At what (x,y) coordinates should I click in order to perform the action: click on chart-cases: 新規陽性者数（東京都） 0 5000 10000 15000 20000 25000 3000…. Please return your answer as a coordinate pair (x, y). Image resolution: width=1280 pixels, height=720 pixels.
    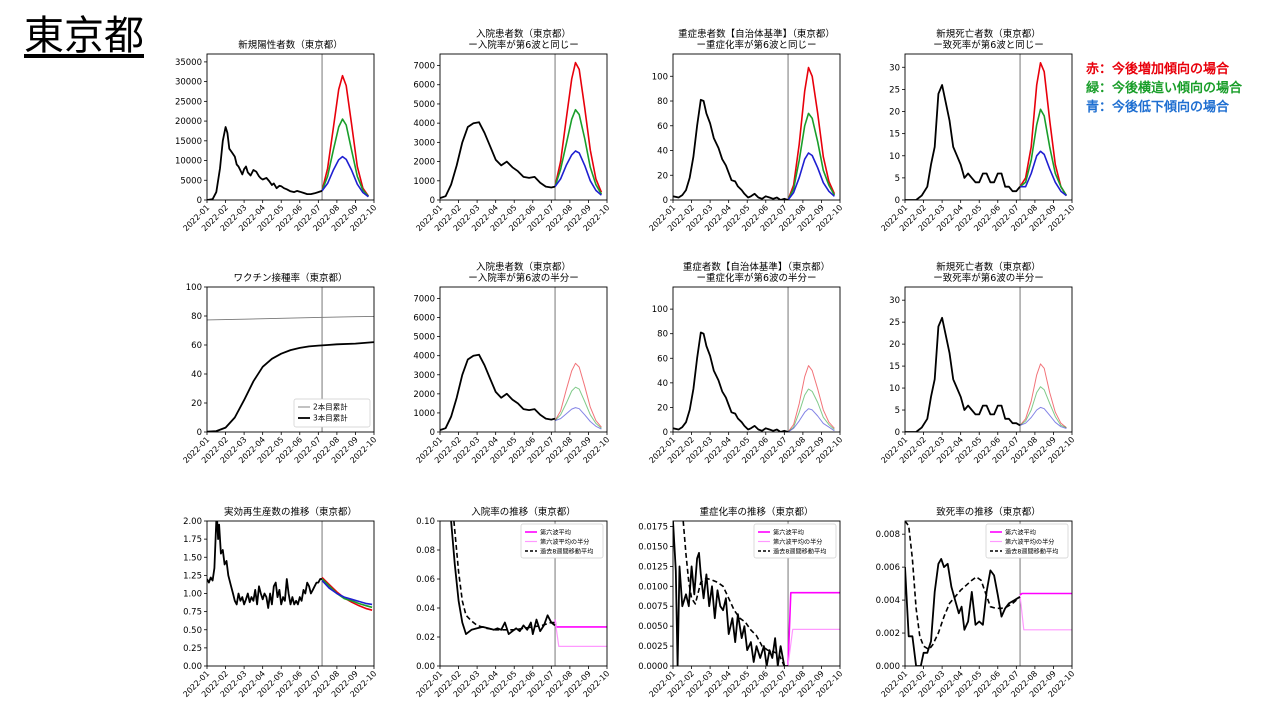
    Looking at the image, I should click on (276, 136).